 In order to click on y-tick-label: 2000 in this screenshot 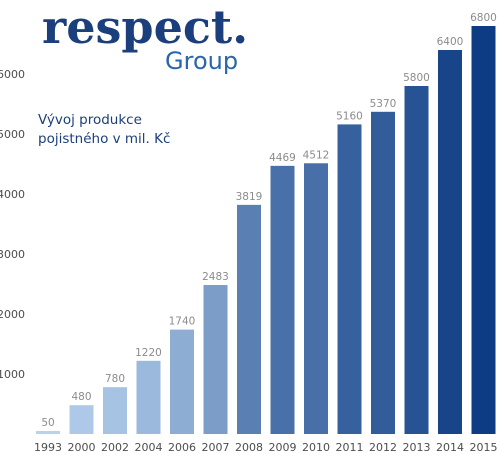, I will do `click(12, 314)`.